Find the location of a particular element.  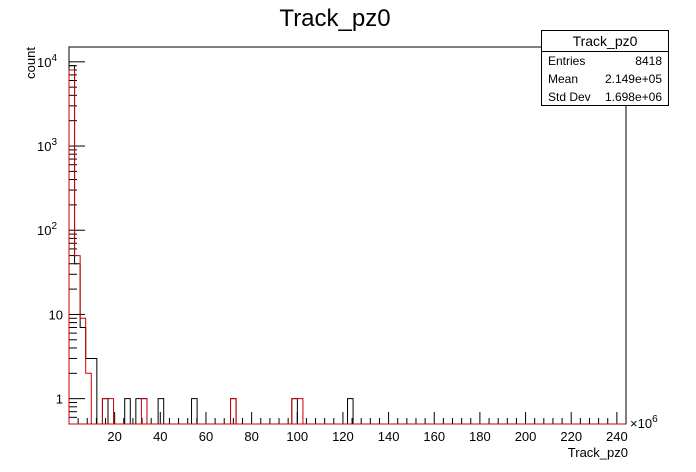

stats-value: 8418 is located at coordinates (648, 61).